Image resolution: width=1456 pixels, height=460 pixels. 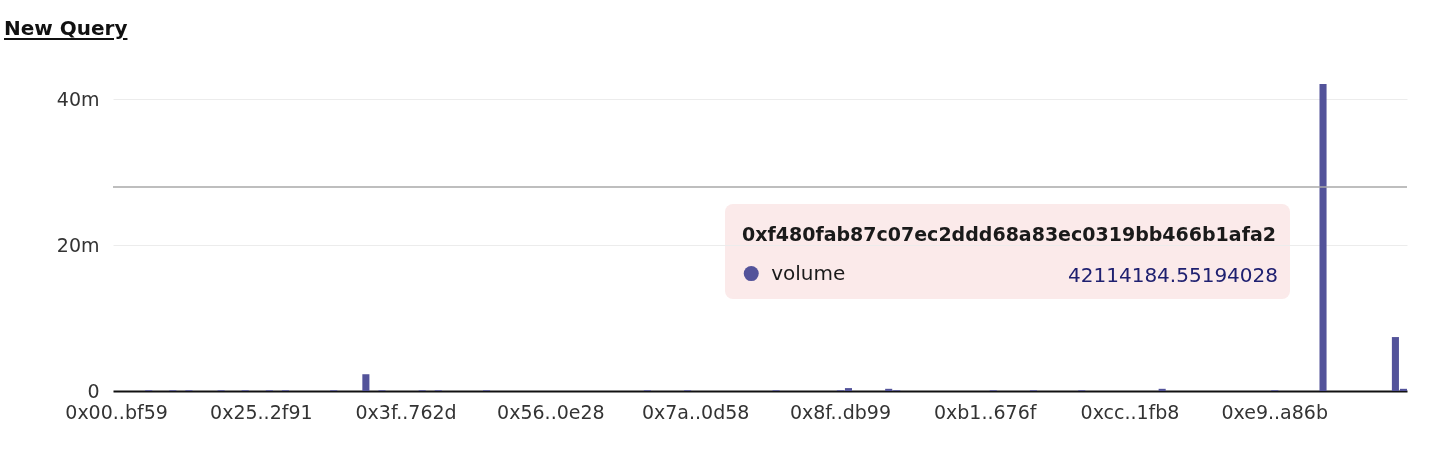 I want to click on x-tick-label: 0x56..0e28, so click(x=551, y=411).